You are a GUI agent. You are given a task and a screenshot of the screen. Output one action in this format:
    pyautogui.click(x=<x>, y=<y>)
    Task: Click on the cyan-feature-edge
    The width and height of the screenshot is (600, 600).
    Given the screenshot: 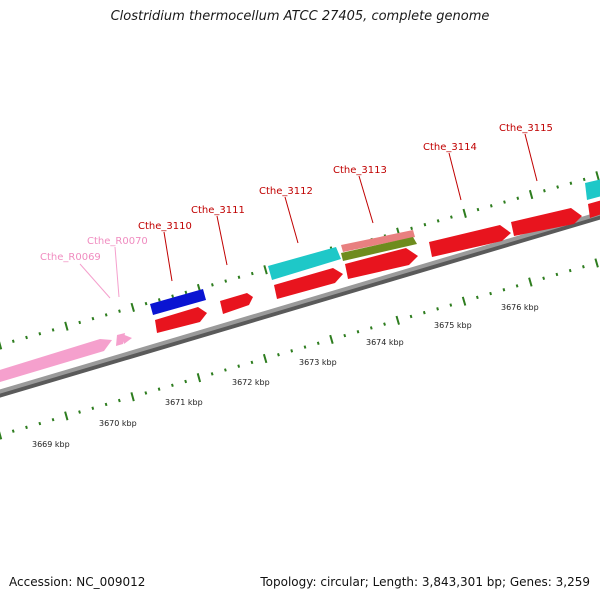 What is the action you would take?
    pyautogui.click(x=592, y=189)
    